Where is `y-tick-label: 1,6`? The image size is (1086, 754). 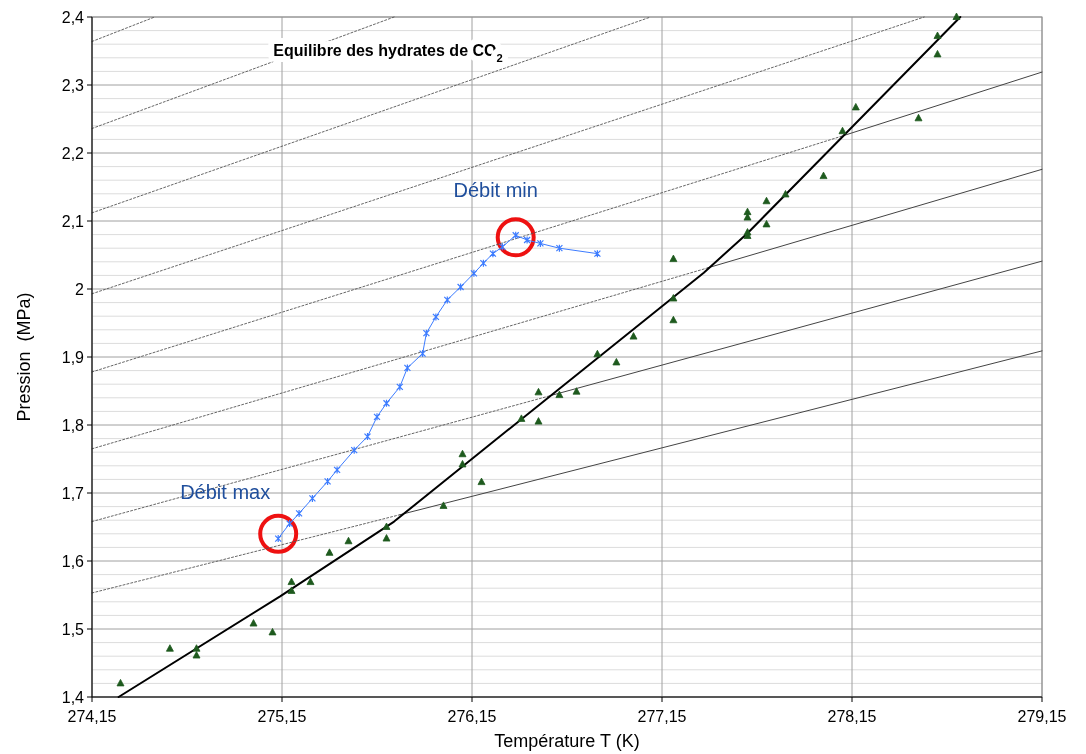
y-tick-label: 1,6 is located at coordinates (73, 561).